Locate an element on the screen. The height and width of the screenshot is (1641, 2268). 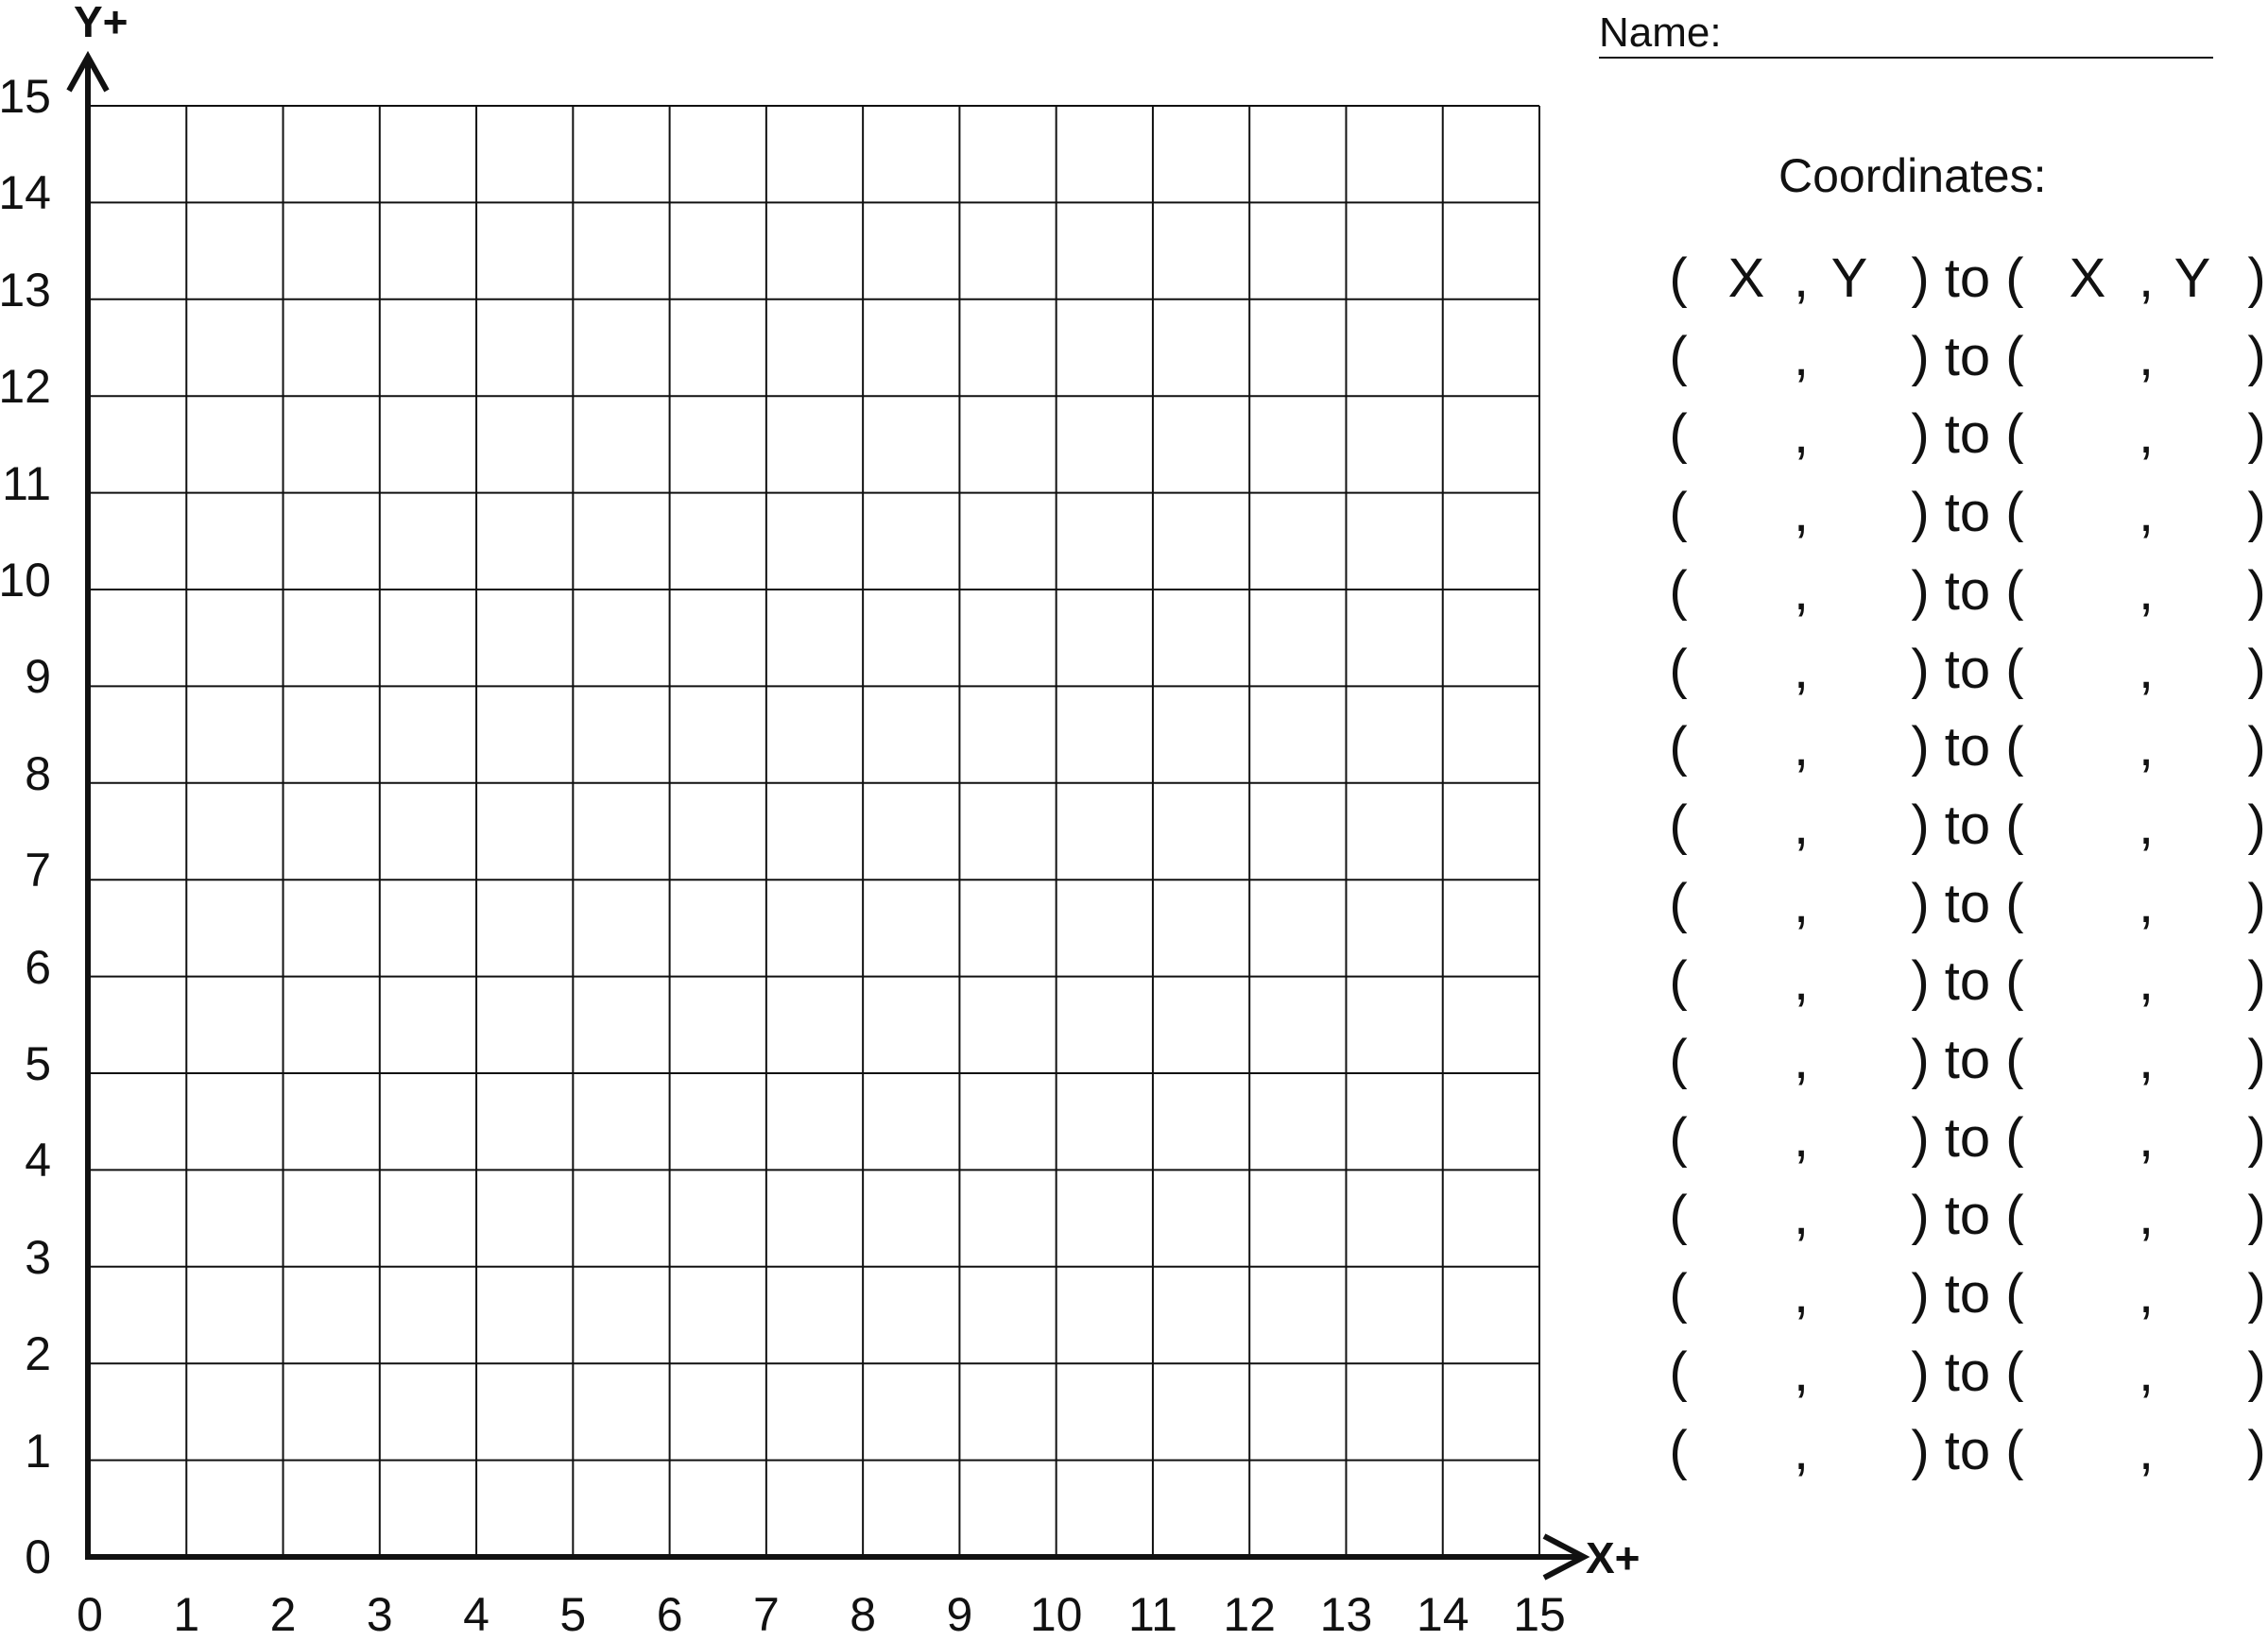
coord-y2: Y is located at coordinates (2192, 278).